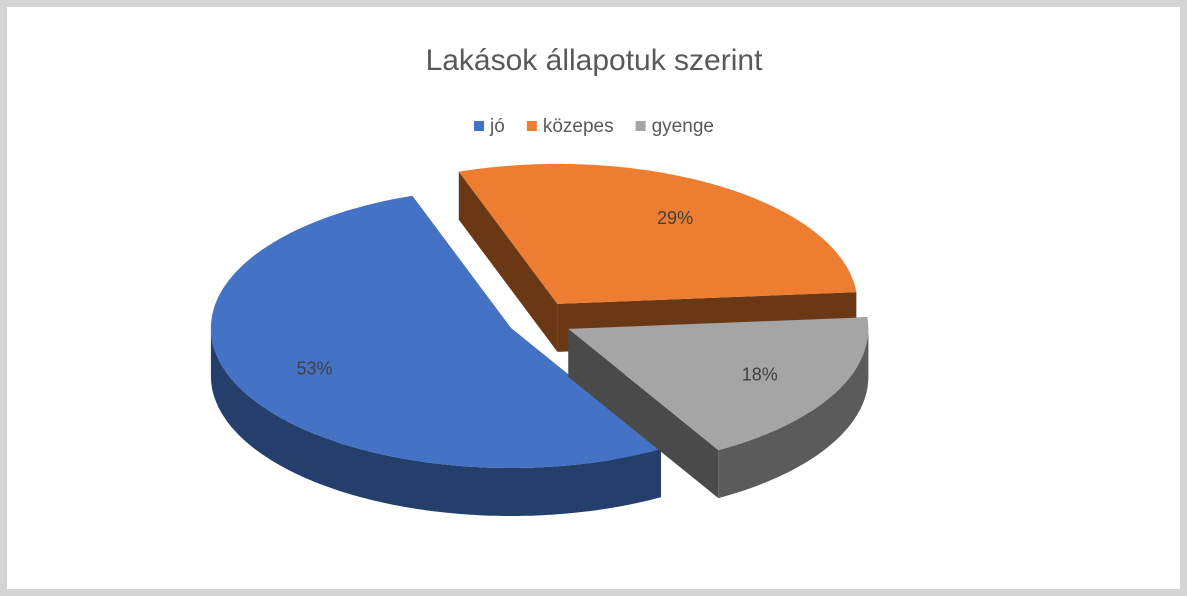 The height and width of the screenshot is (596, 1187). Describe the element at coordinates (675, 218) in the screenshot. I see `data-label: 29%` at that location.